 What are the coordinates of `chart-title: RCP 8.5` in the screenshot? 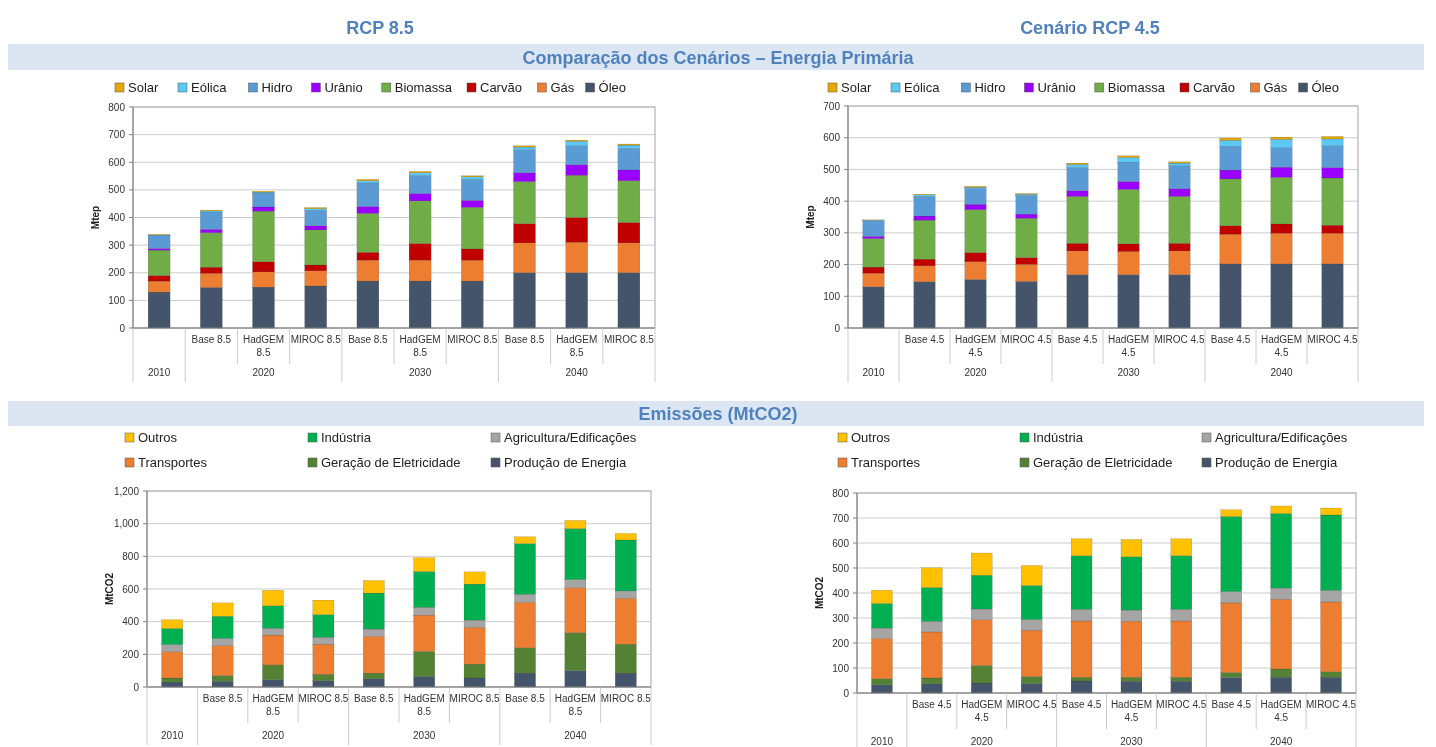 It's located at (380, 28).